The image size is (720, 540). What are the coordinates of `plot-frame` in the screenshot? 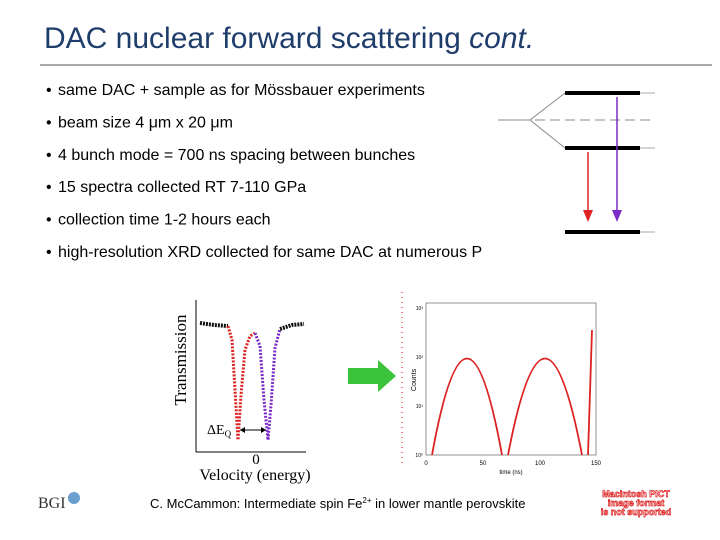 It's located at (511, 379).